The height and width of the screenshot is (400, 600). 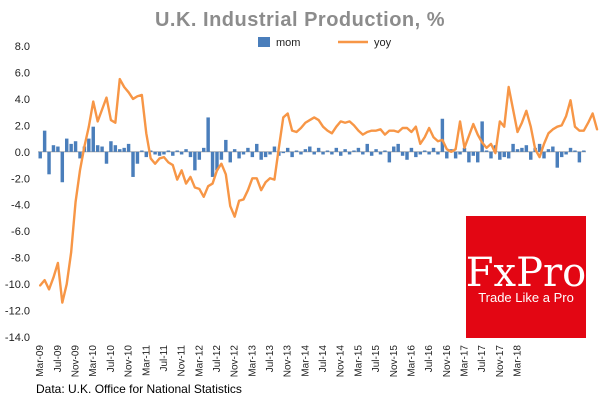 What do you see at coordinates (164, 358) in the screenshot?
I see `x-tick-label: Jul-11` at bounding box center [164, 358].